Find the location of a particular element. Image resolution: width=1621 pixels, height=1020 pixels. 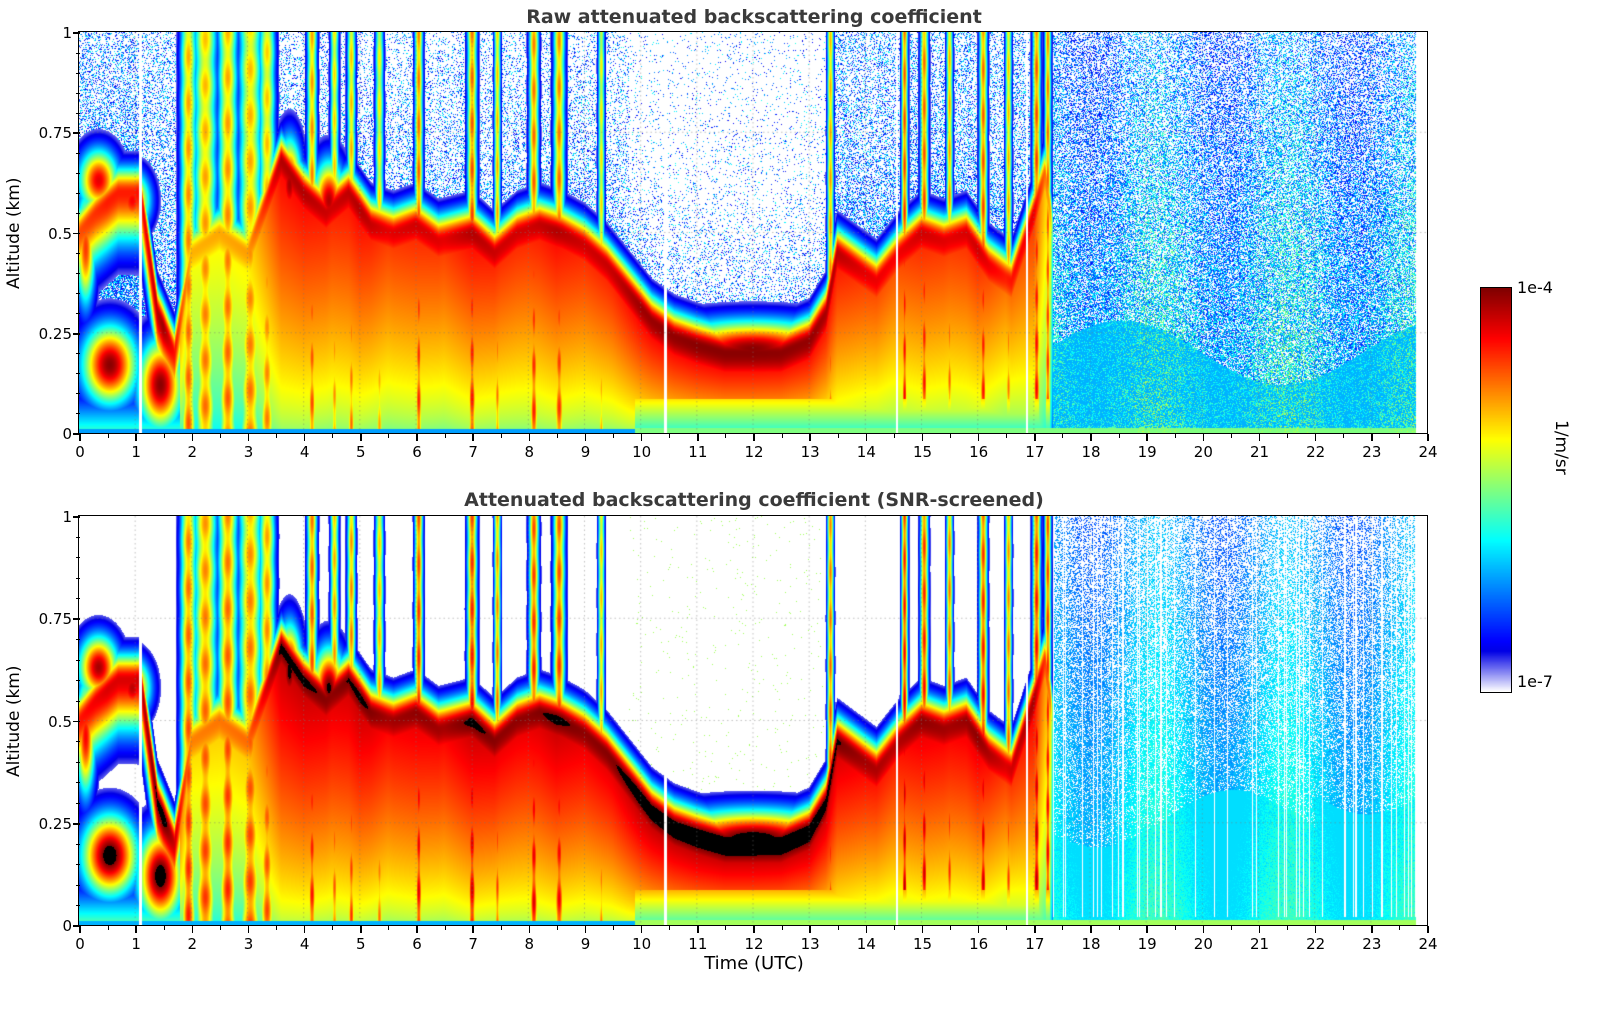

colorbar-unit-label: 1/m/sr is located at coordinates (1561, 447).